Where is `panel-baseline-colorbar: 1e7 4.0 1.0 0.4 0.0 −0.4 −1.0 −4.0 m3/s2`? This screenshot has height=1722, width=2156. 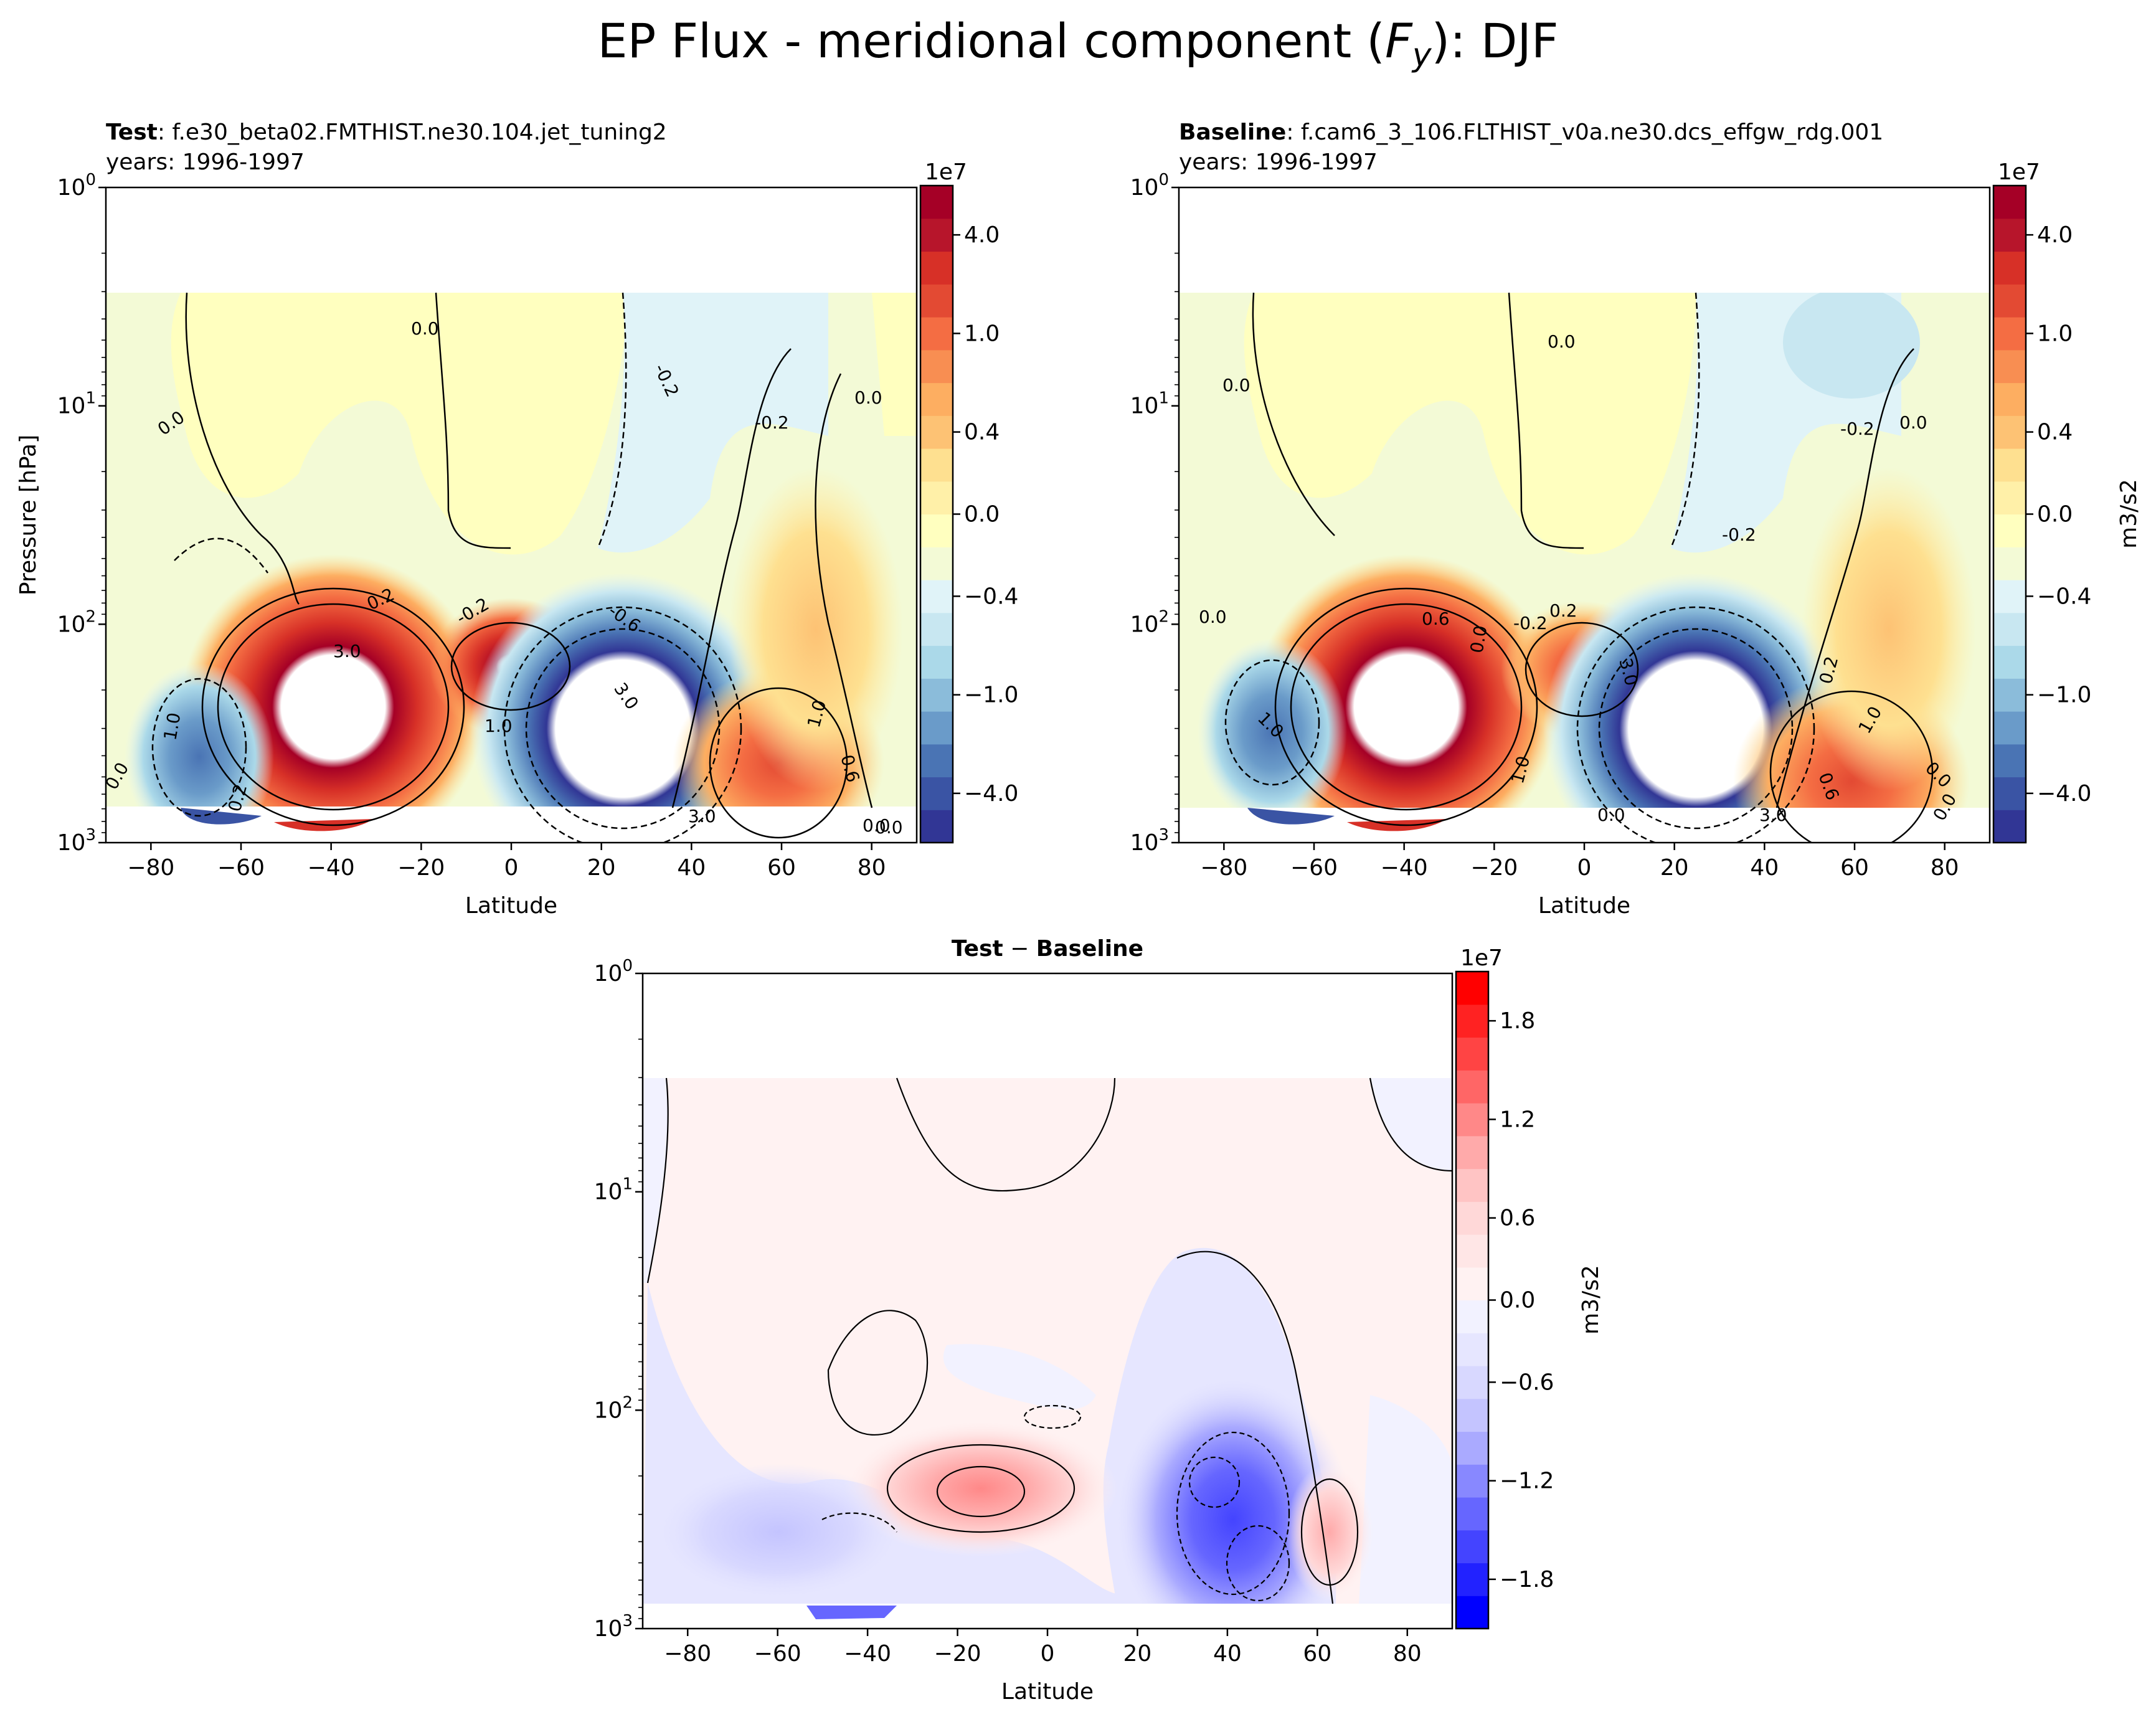
panel-baseline-colorbar: 1e7 4.0 1.0 0.4 0.0 −0.4 −1.0 −4.0 m3/s2 is located at coordinates (2067, 501).